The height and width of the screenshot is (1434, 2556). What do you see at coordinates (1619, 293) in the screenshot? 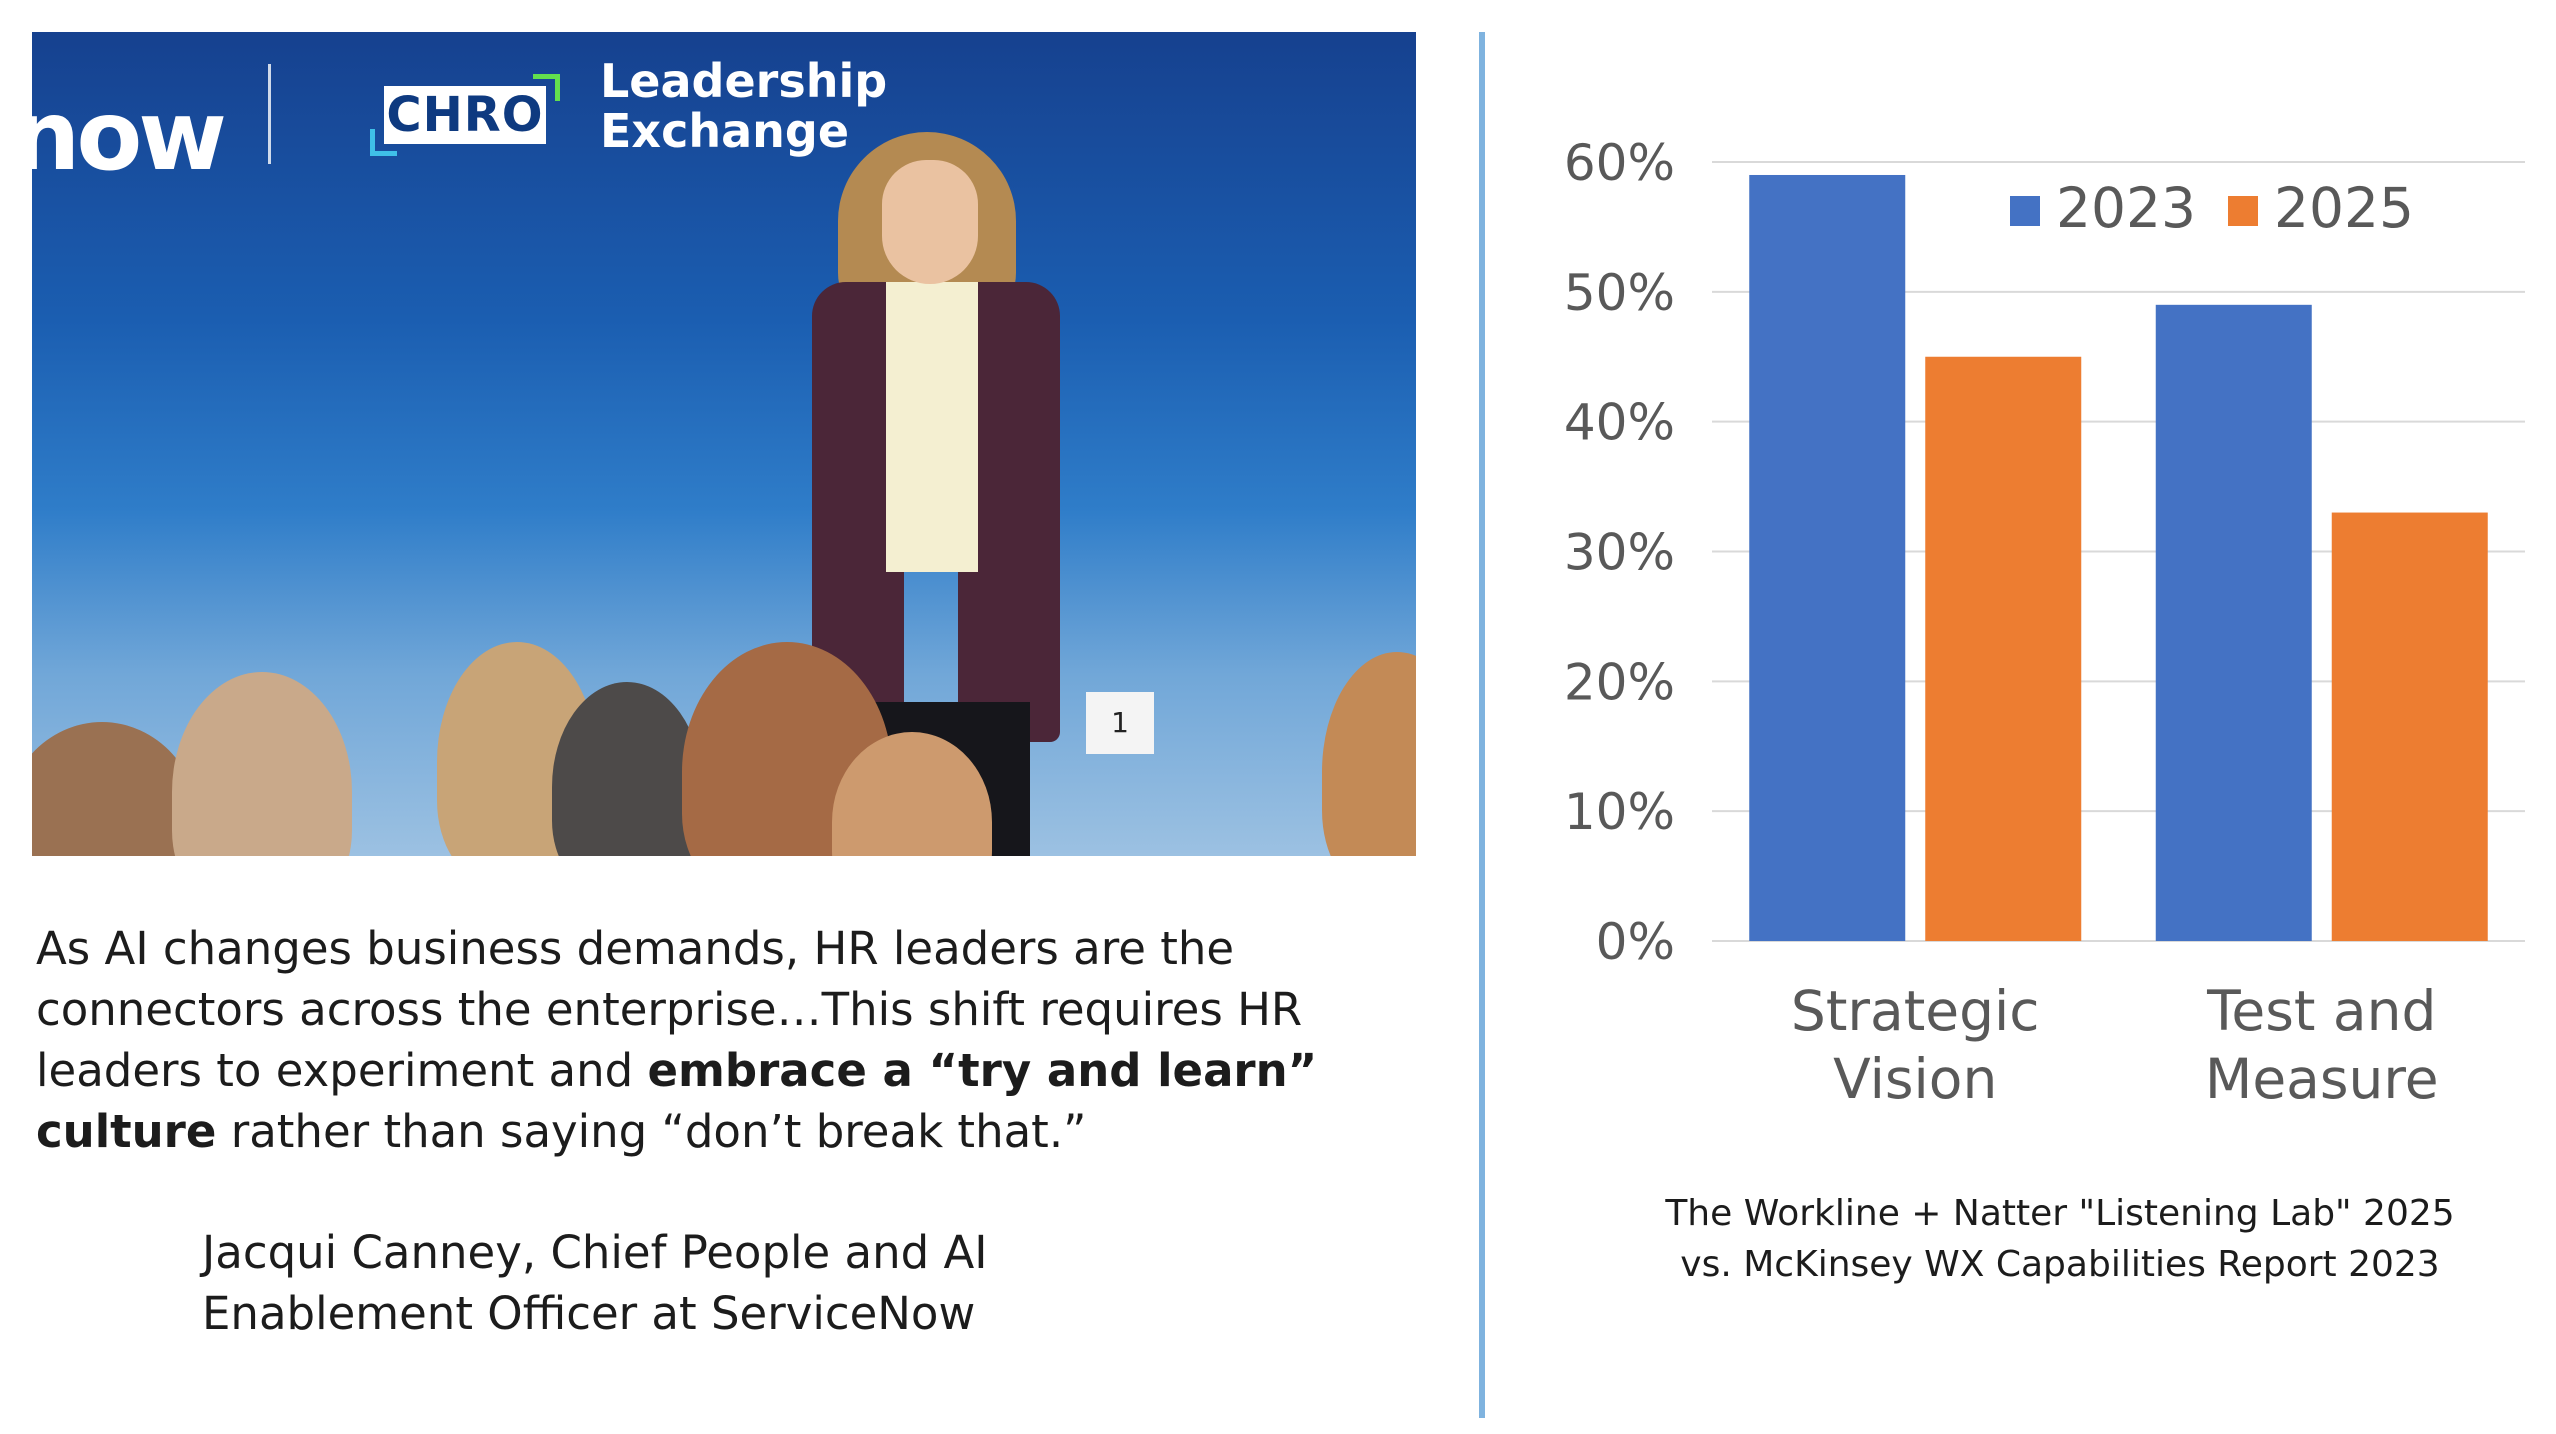
I see `y-tick-label: 50%` at bounding box center [1619, 293].